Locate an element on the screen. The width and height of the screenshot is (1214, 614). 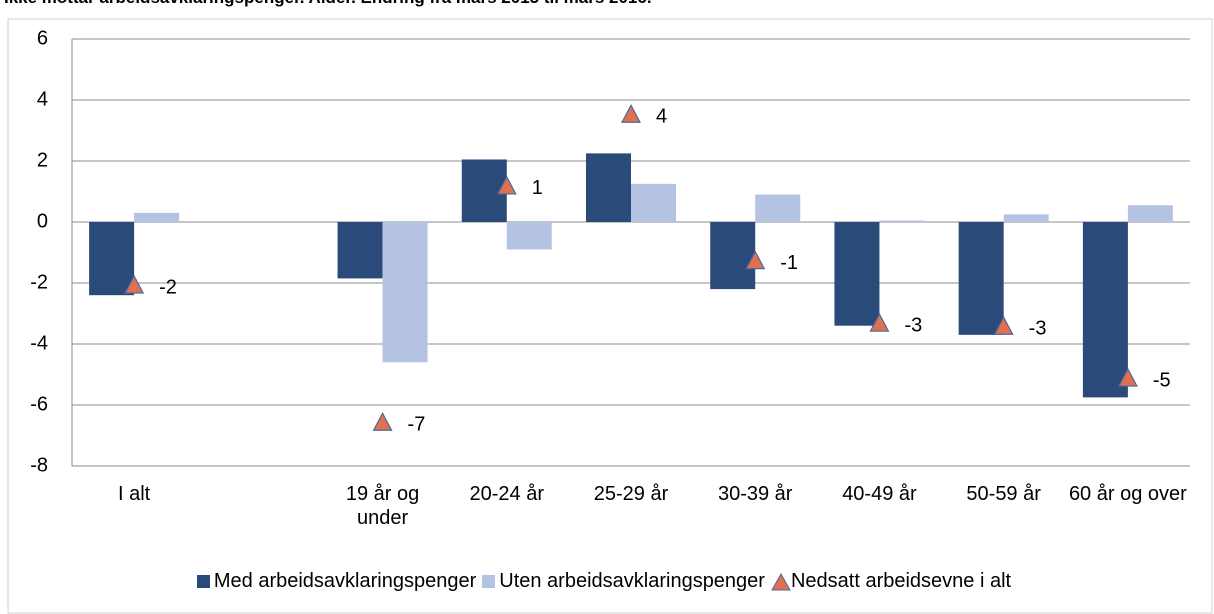
x-tick-label: 25-29 år is located at coordinates (631, 494).